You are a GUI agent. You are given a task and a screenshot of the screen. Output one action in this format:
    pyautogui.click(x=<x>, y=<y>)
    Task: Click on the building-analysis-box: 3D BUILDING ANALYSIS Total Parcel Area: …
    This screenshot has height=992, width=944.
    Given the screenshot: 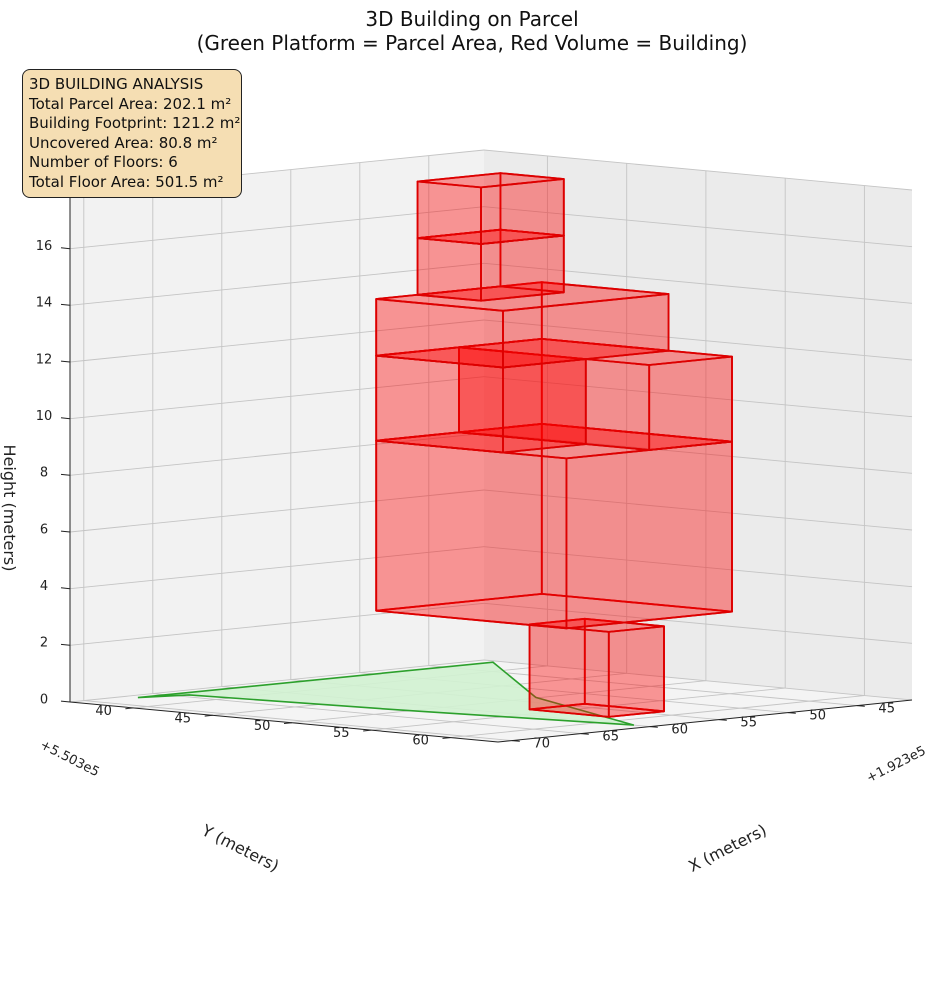 What is the action you would take?
    pyautogui.click(x=132, y=133)
    